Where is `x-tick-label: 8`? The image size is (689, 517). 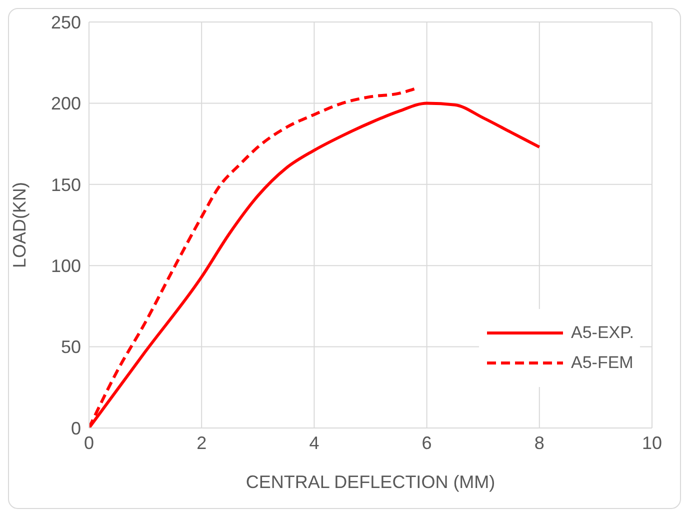
x-tick-label: 8 is located at coordinates (539, 442).